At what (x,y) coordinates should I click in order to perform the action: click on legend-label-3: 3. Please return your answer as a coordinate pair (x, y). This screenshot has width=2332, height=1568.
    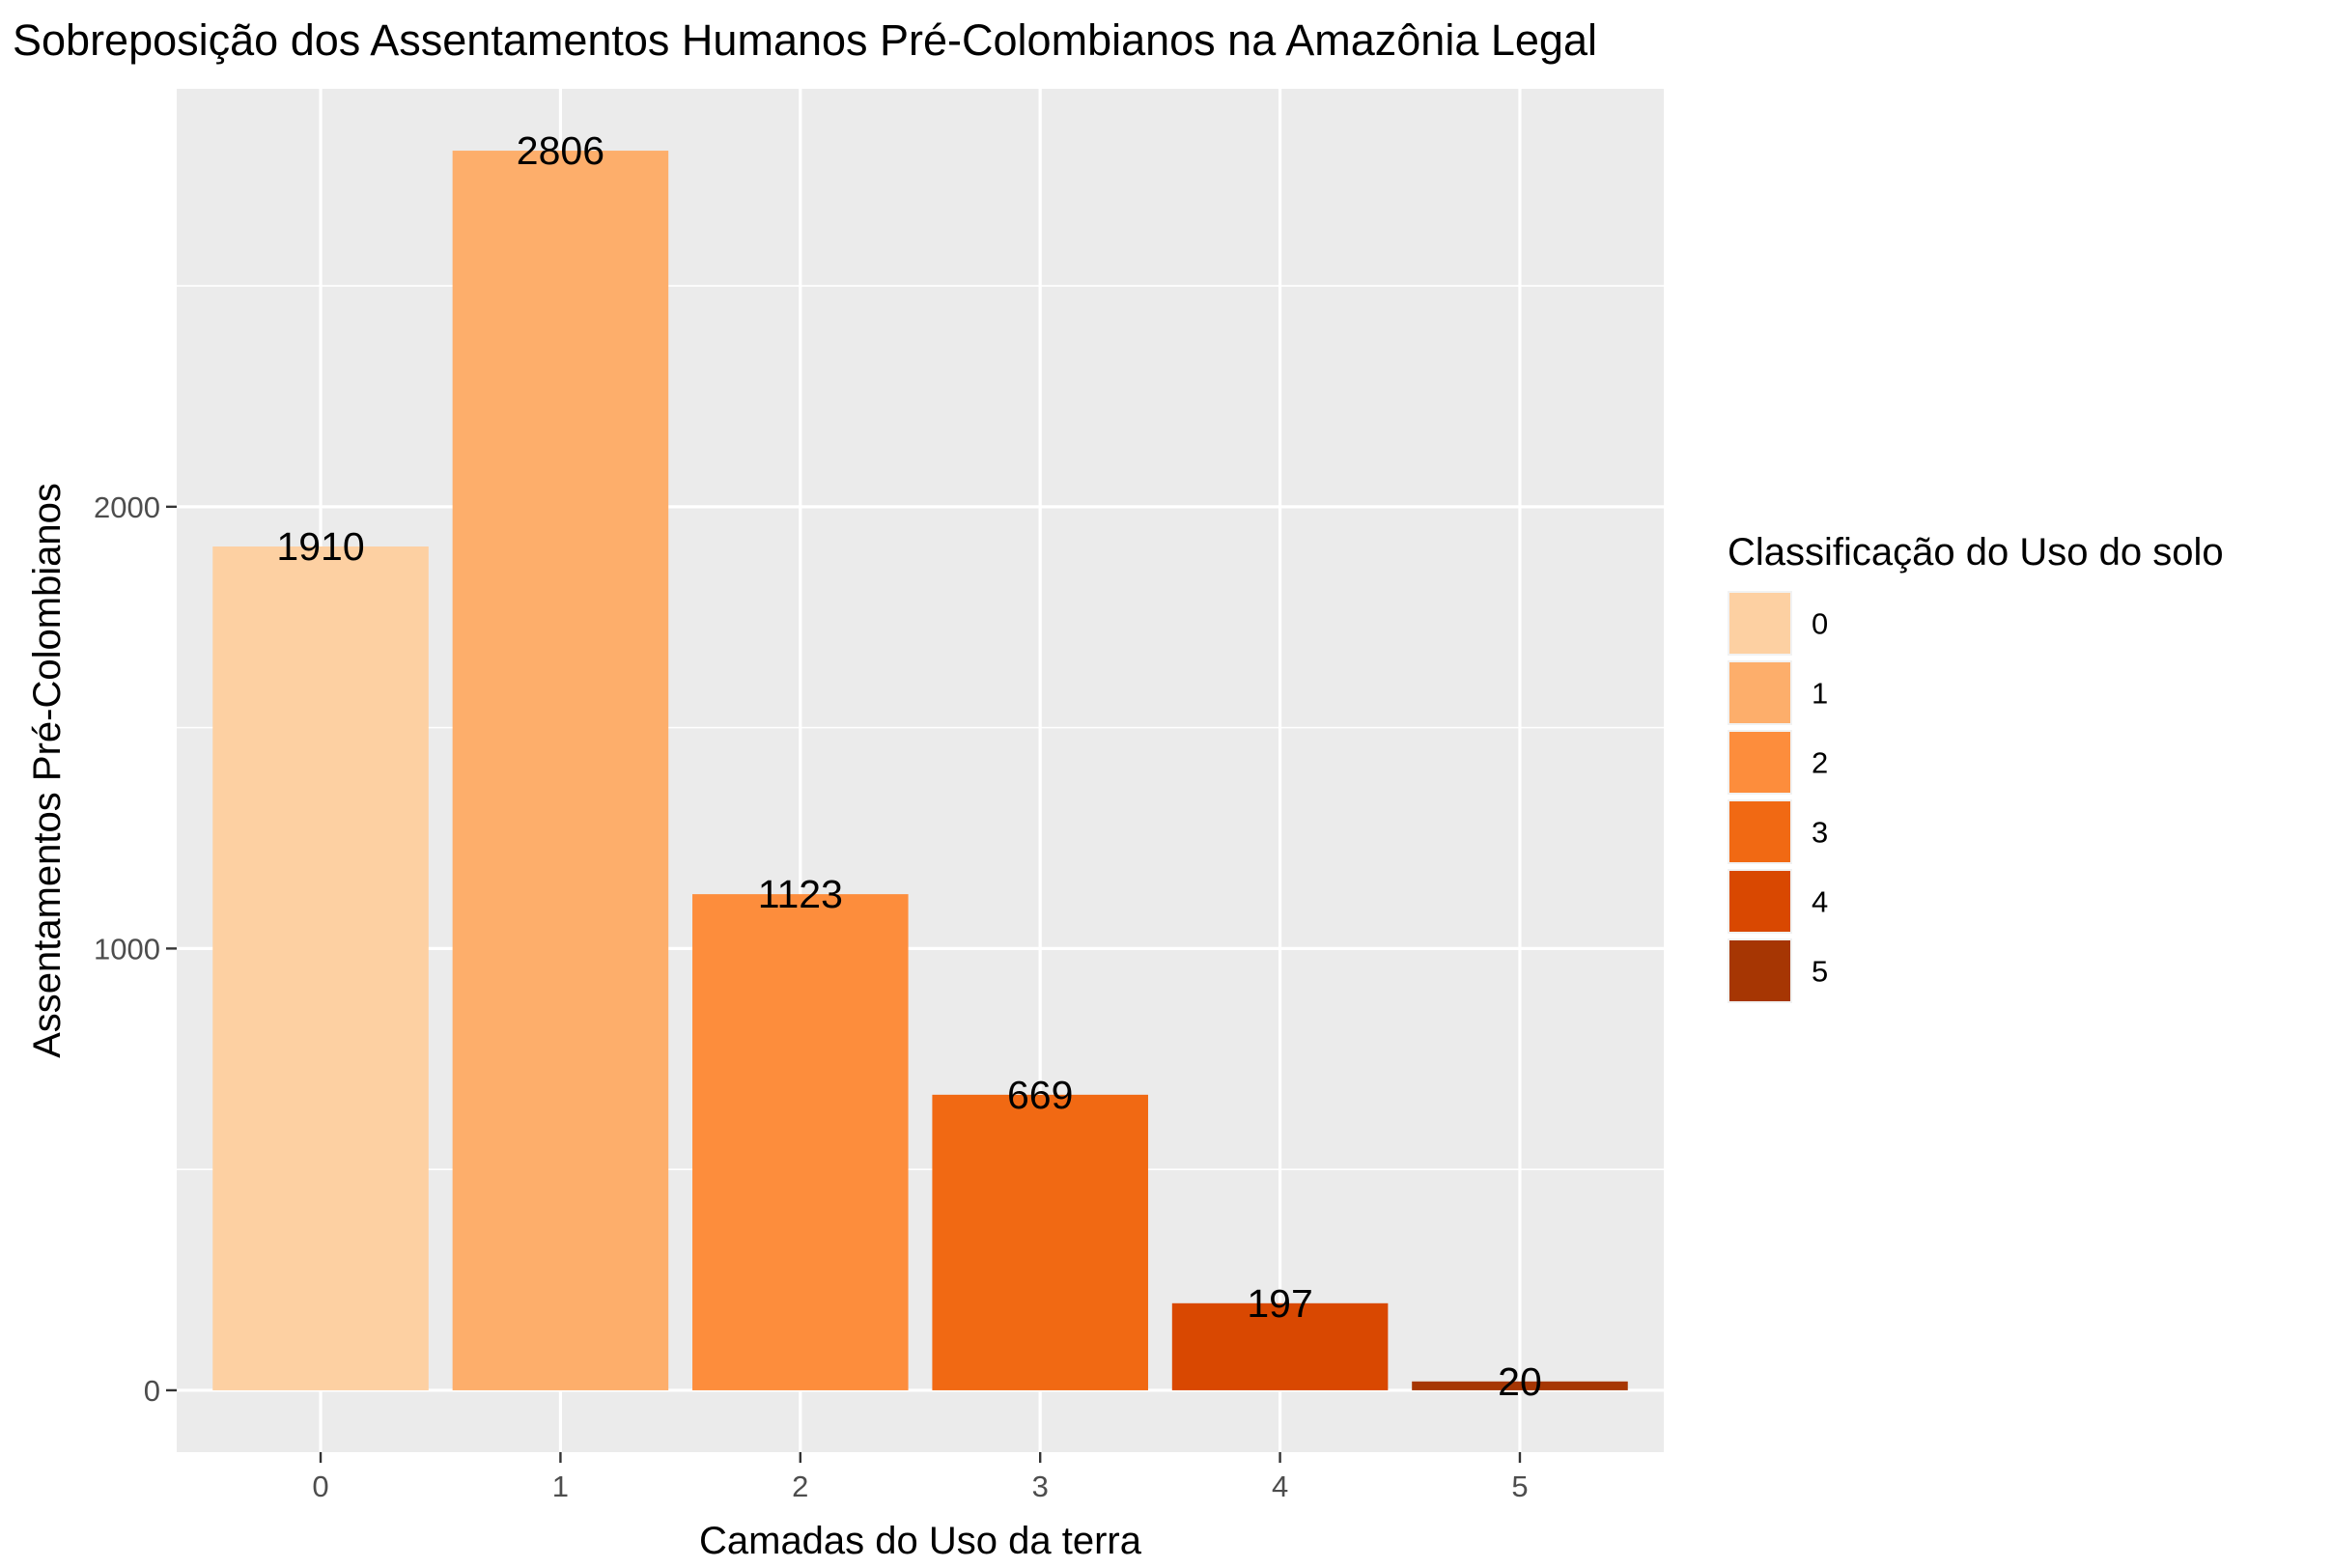
    Looking at the image, I should click on (1820, 833).